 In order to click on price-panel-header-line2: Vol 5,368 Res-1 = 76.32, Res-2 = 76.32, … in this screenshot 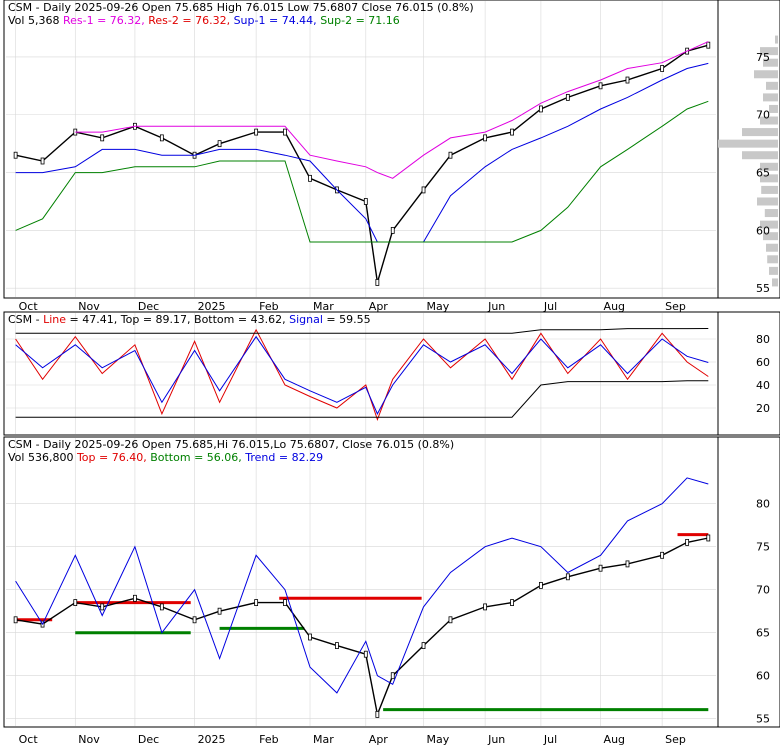, I will do `click(204, 20)`.